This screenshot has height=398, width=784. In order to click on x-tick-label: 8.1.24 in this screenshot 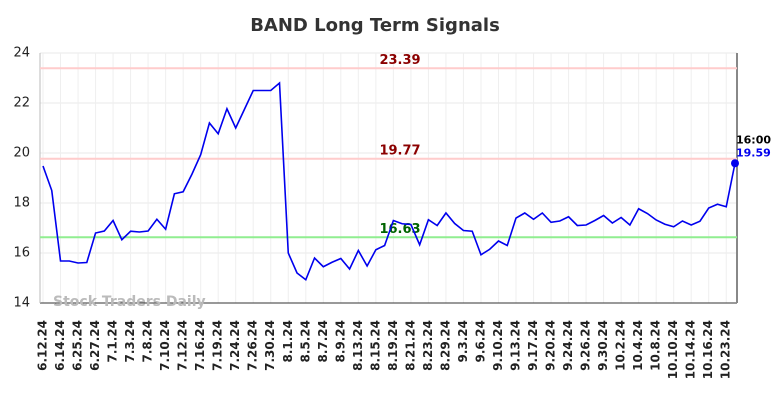, I will do `click(288, 341)`.